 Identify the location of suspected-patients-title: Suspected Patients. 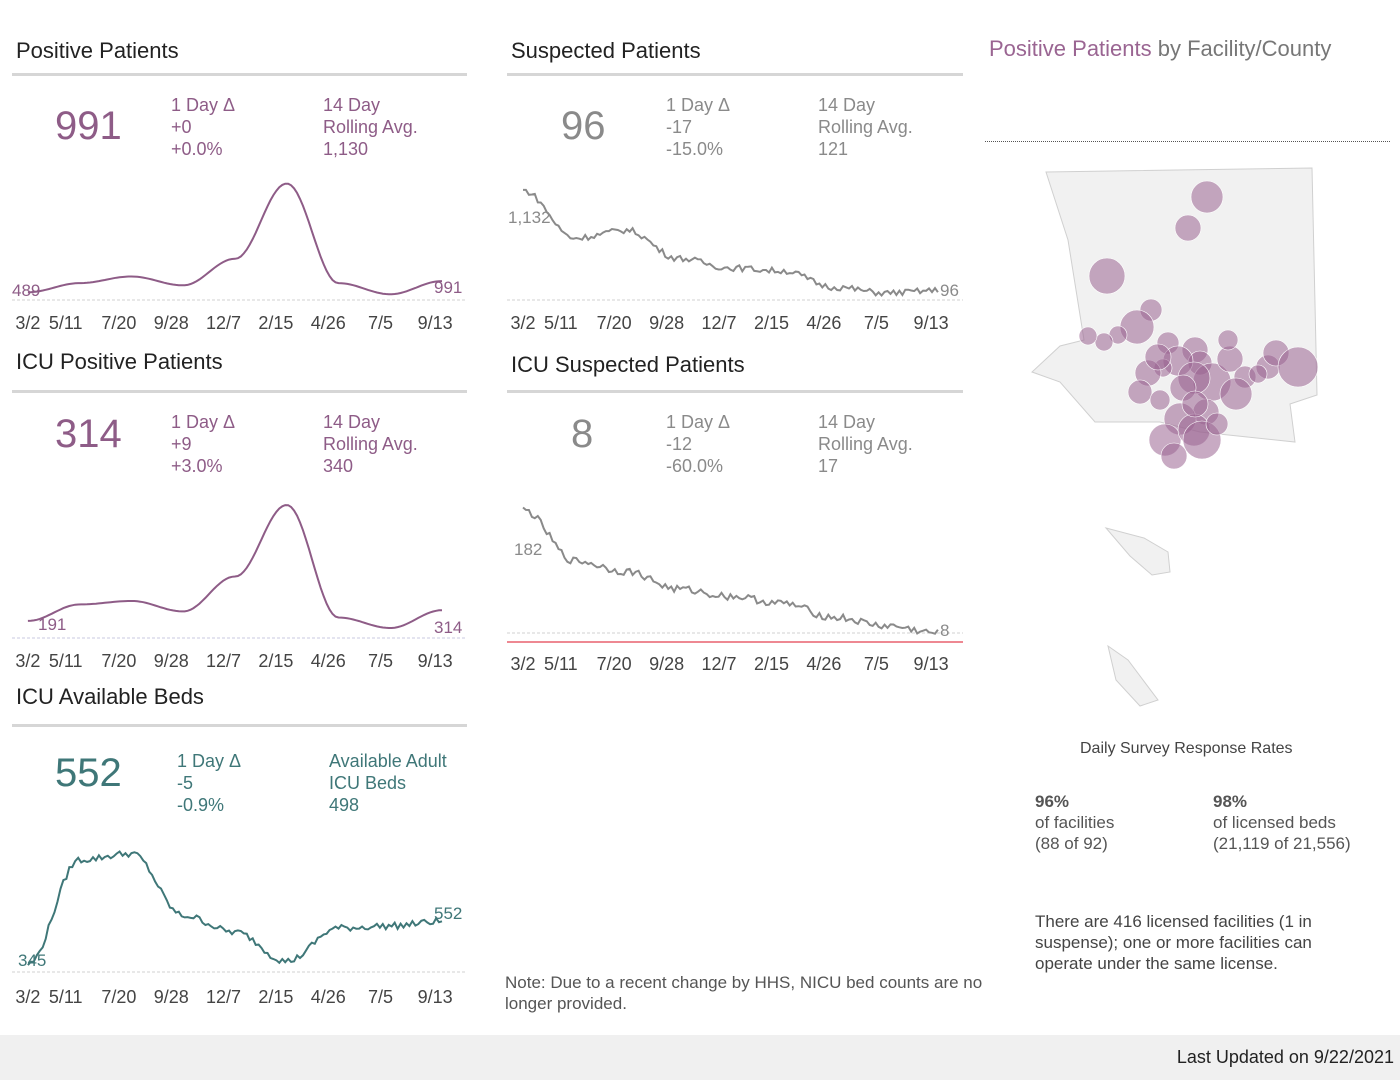
(606, 50).